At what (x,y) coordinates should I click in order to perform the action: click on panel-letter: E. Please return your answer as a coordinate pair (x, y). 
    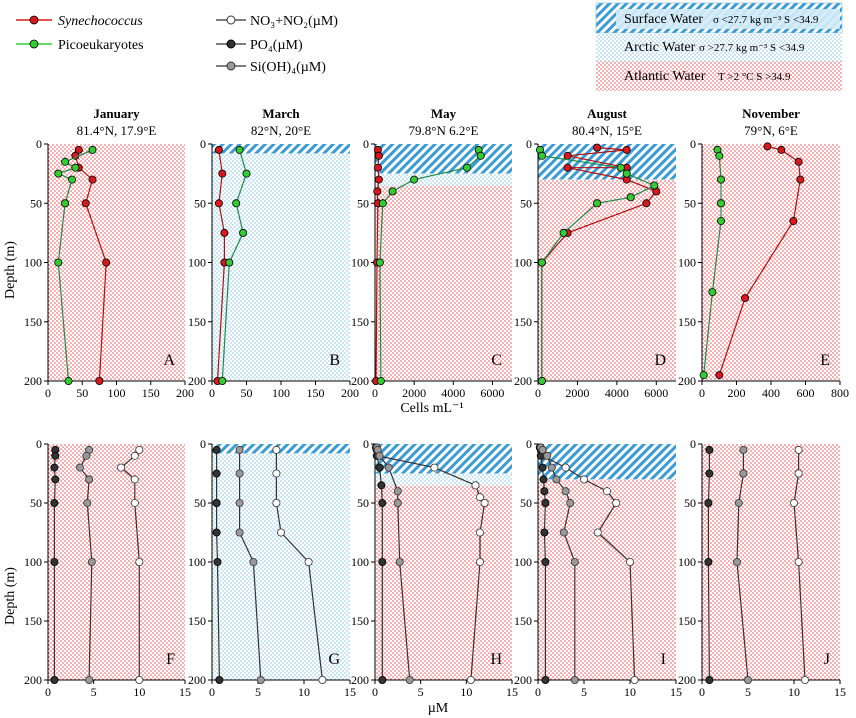
    Looking at the image, I should click on (825, 360).